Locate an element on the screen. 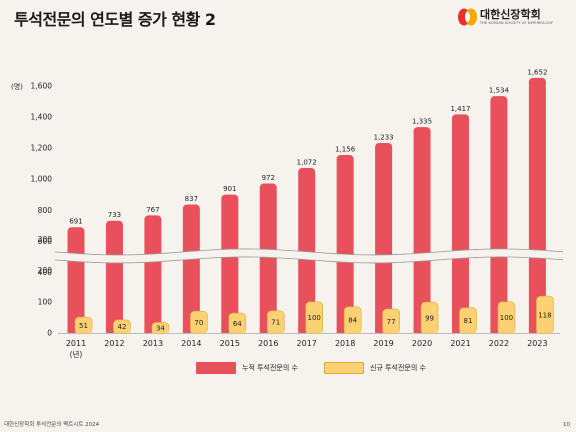 The width and height of the screenshot is (576, 432). x-tick-label: 2014 is located at coordinates (191, 343).